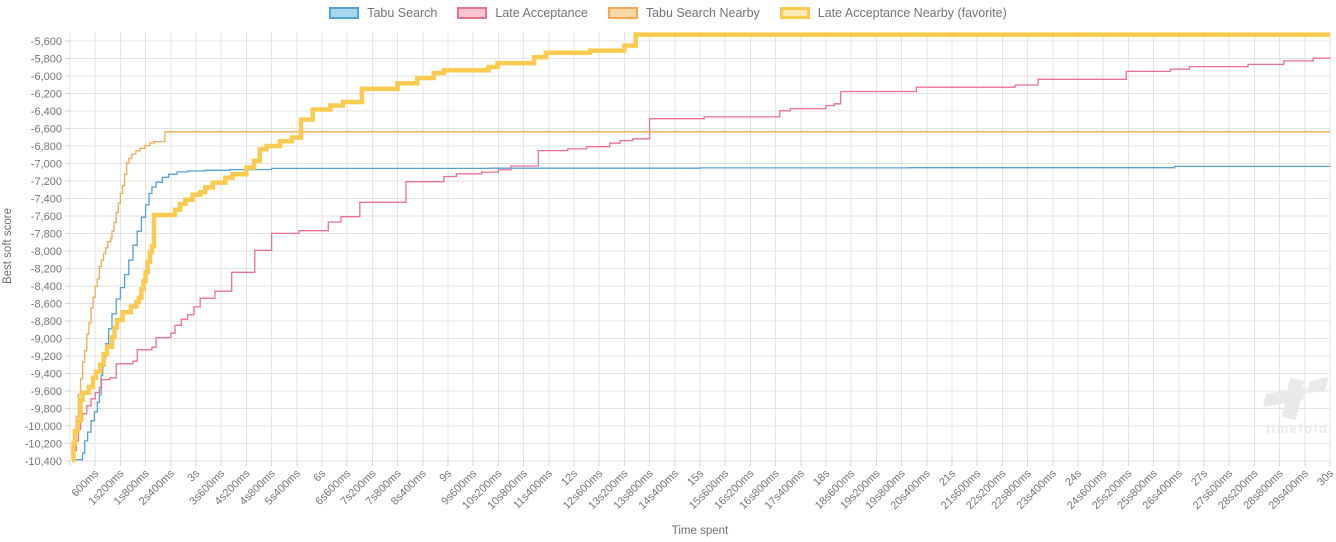 The height and width of the screenshot is (542, 1336). What do you see at coordinates (46, 77) in the screenshot?
I see `y-tick-label: -6,000` at bounding box center [46, 77].